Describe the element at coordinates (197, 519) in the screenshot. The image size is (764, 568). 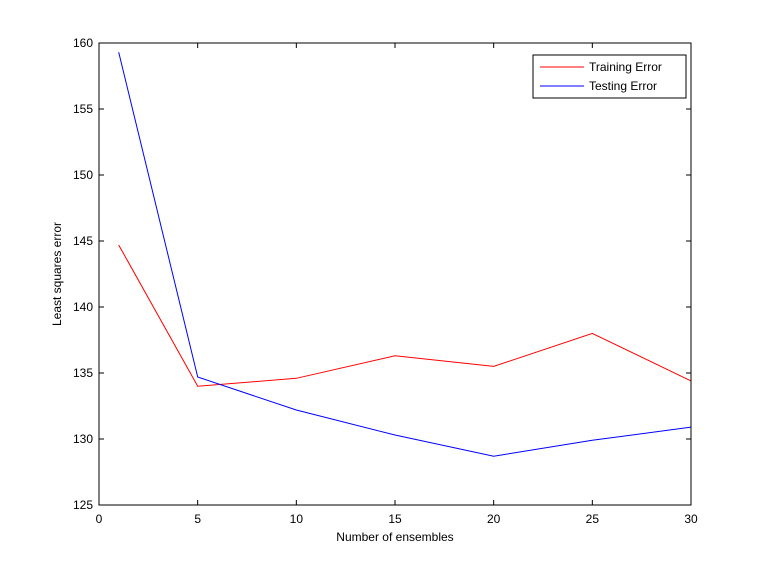
I see `x-tick-label: 5` at that location.